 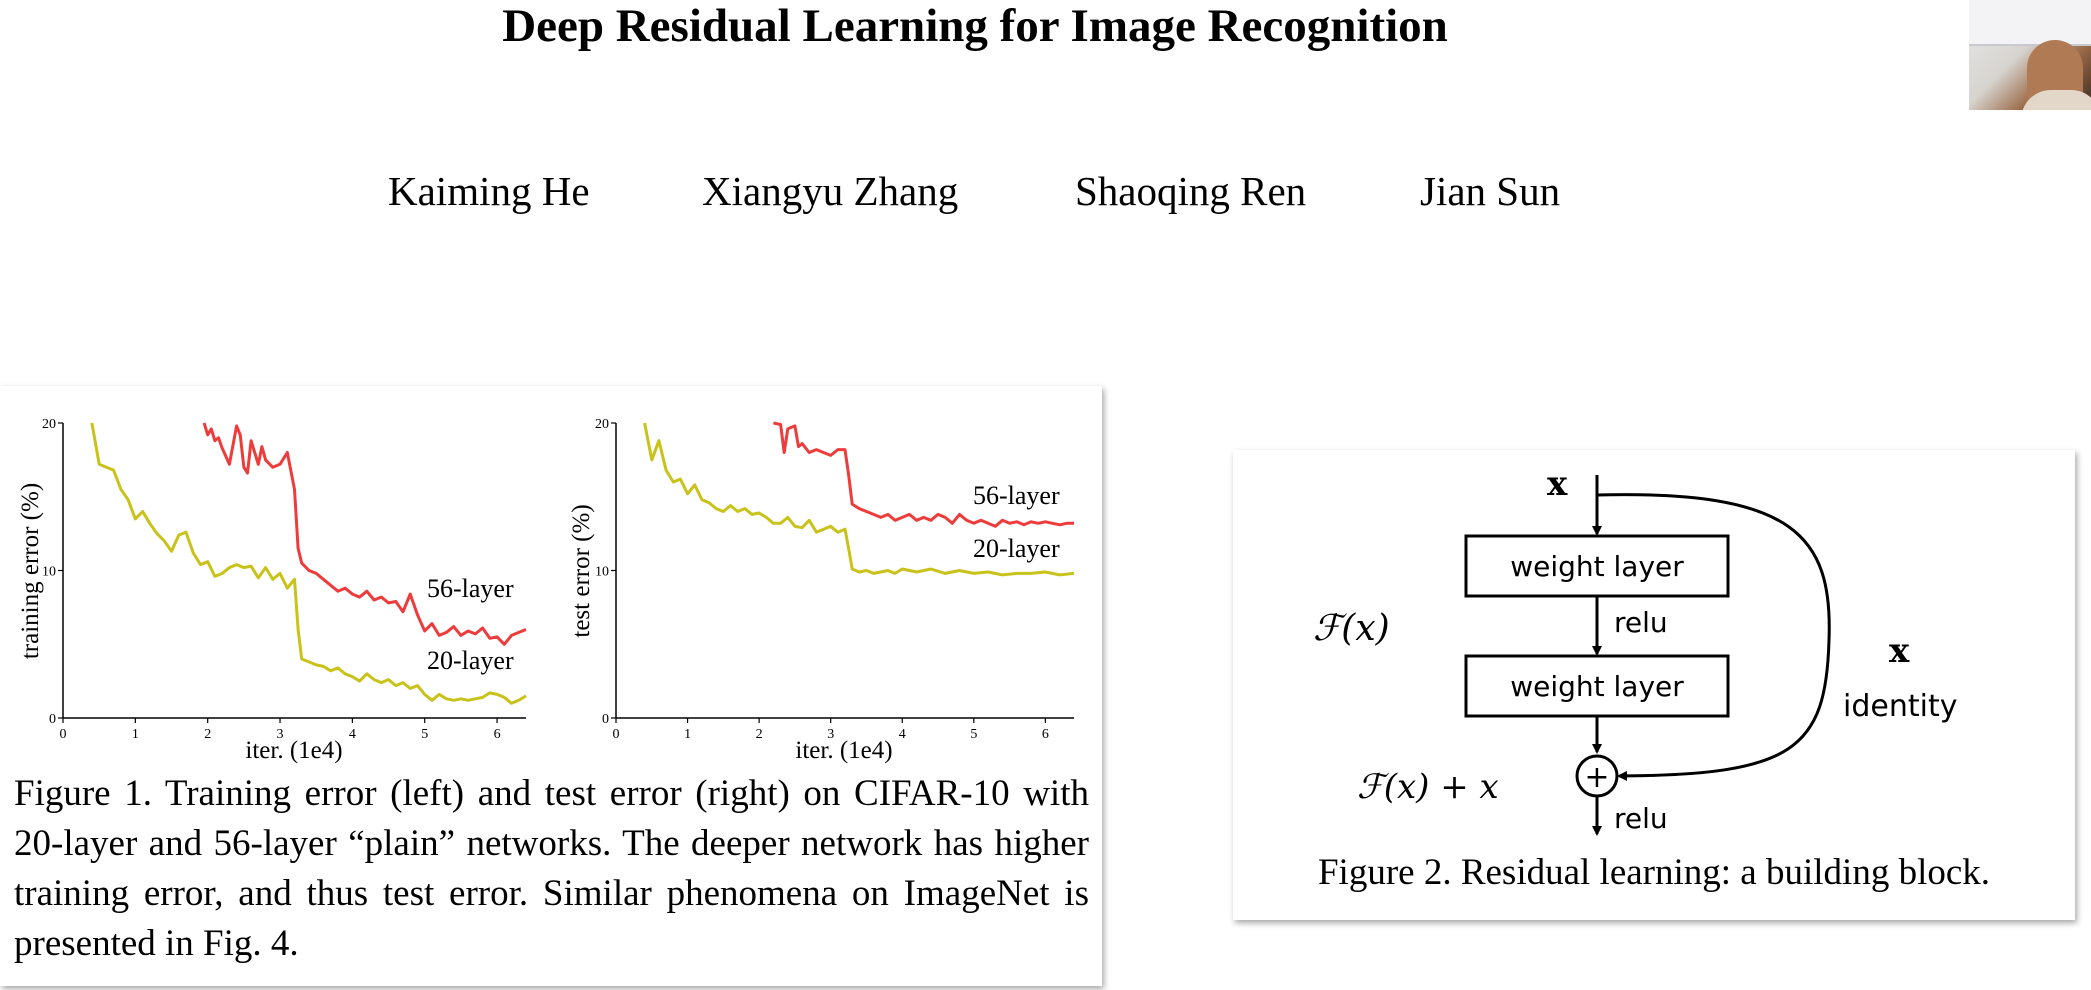 What do you see at coordinates (30, 571) in the screenshot?
I see `y-axis-label: training error (%)` at bounding box center [30, 571].